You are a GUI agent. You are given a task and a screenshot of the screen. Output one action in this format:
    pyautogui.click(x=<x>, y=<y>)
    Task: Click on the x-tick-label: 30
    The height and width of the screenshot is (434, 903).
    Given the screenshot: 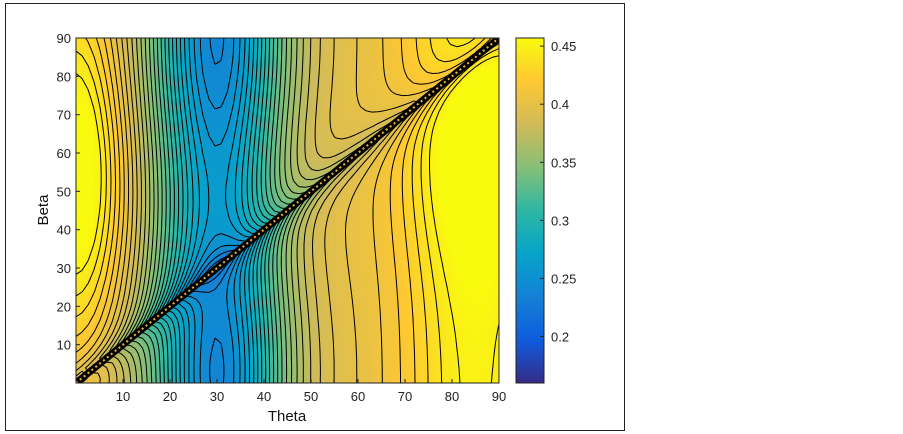 What is the action you would take?
    pyautogui.click(x=217, y=396)
    